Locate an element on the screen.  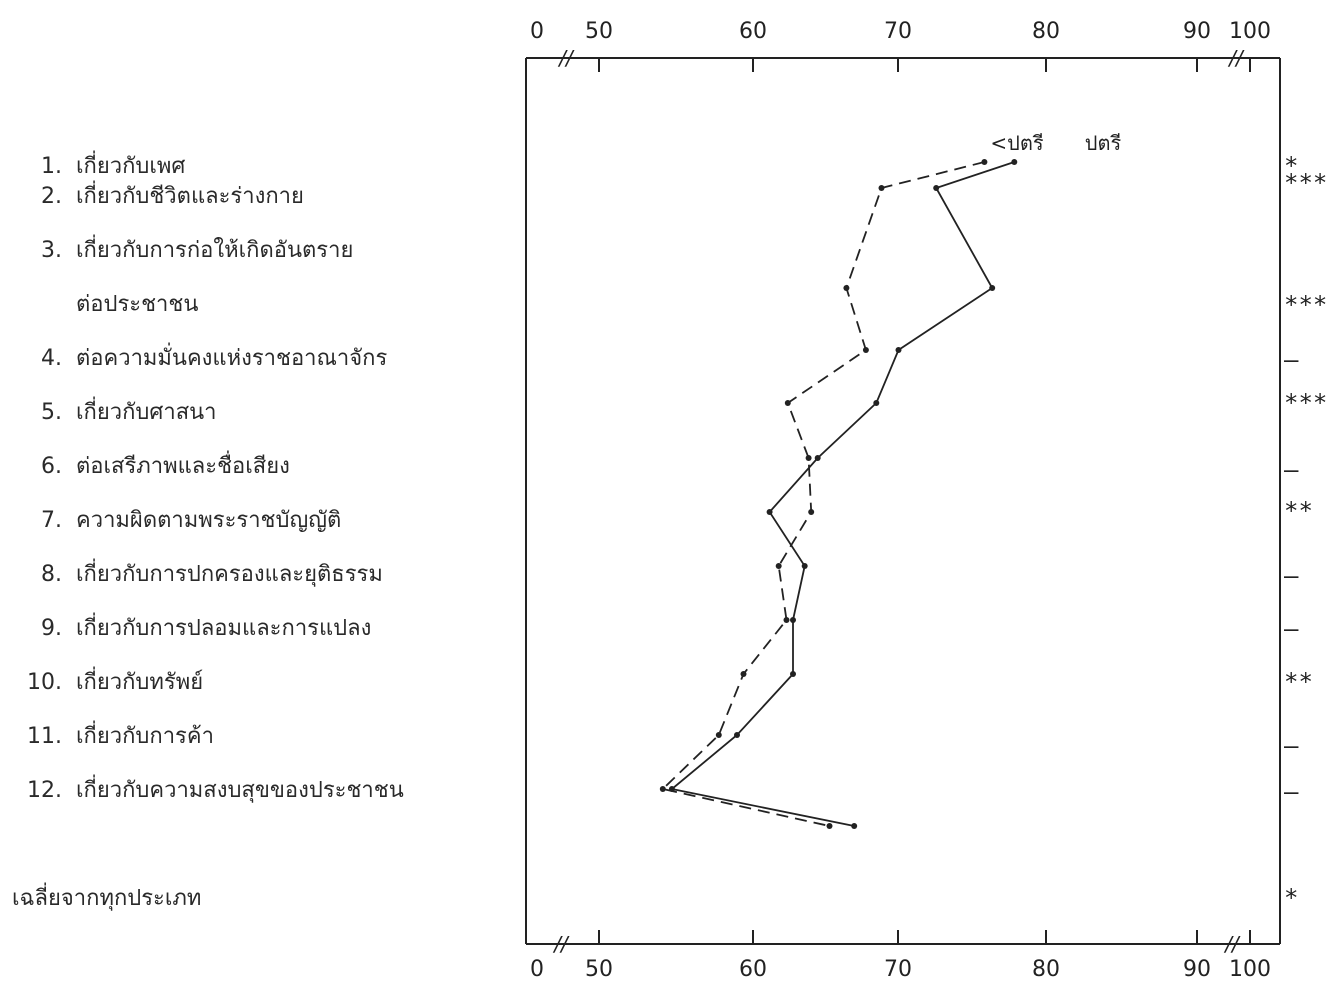
top-tick-label: 50 is located at coordinates (599, 31).